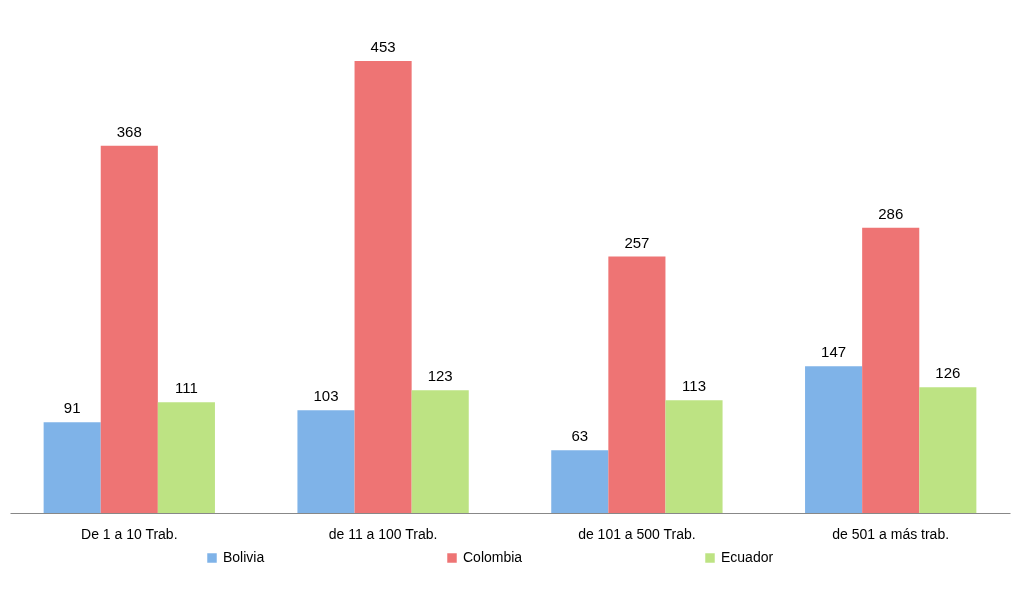 The image size is (1020, 591). Describe the element at coordinates (694, 386) in the screenshot. I see `data-label: 113` at that location.